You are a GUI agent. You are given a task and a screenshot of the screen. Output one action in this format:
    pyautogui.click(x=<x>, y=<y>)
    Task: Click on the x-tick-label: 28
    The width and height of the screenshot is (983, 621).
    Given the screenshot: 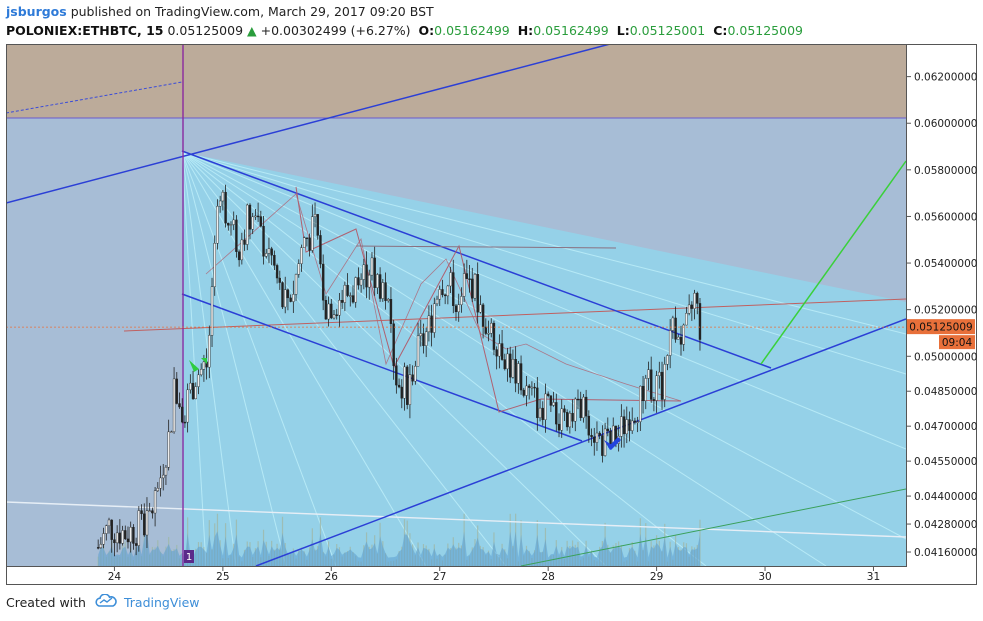 What is the action you would take?
    pyautogui.click(x=547, y=577)
    